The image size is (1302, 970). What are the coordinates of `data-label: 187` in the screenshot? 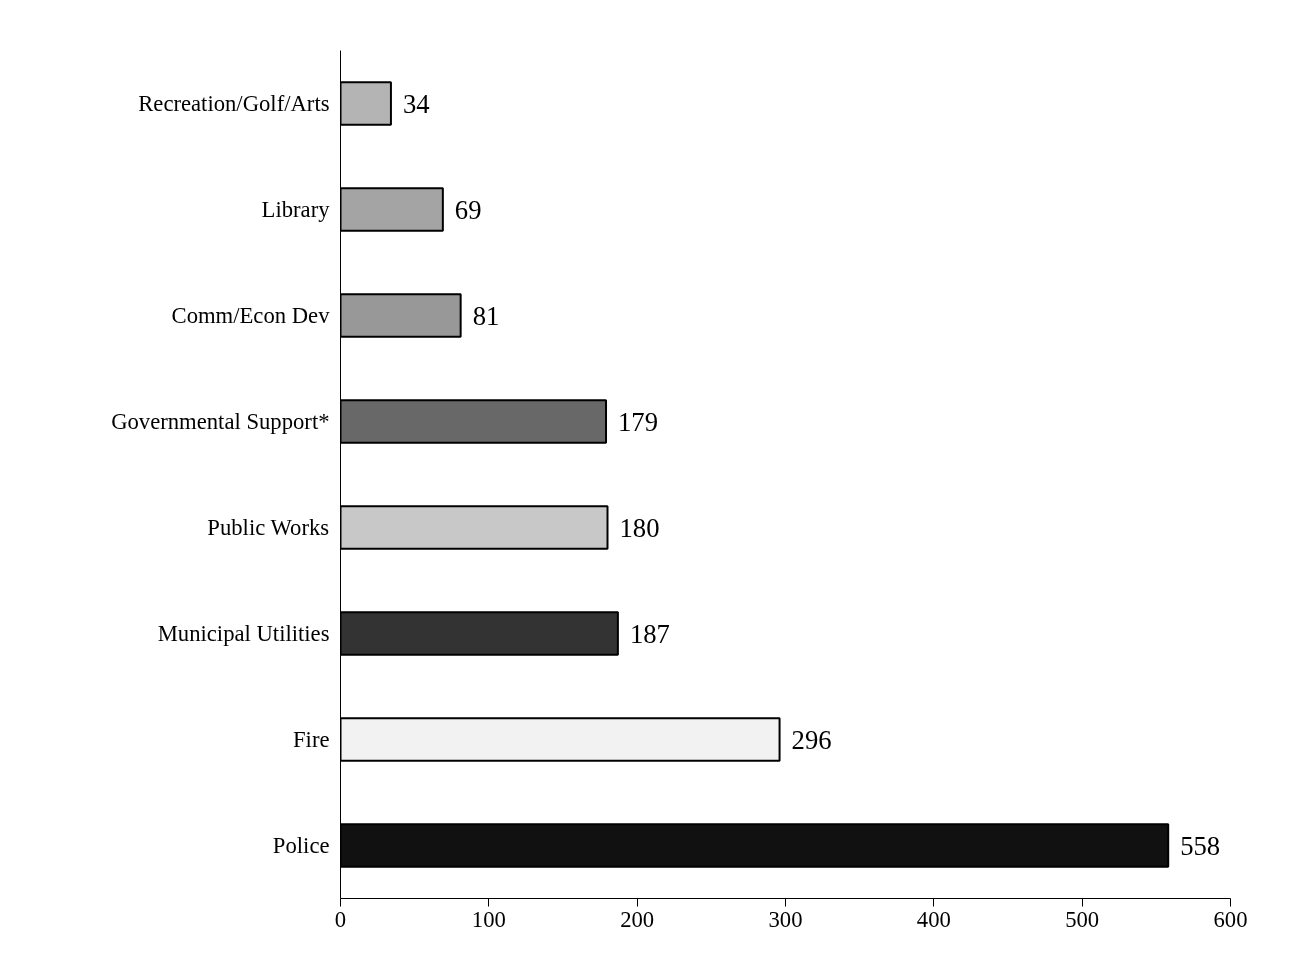 It's located at (649, 633).